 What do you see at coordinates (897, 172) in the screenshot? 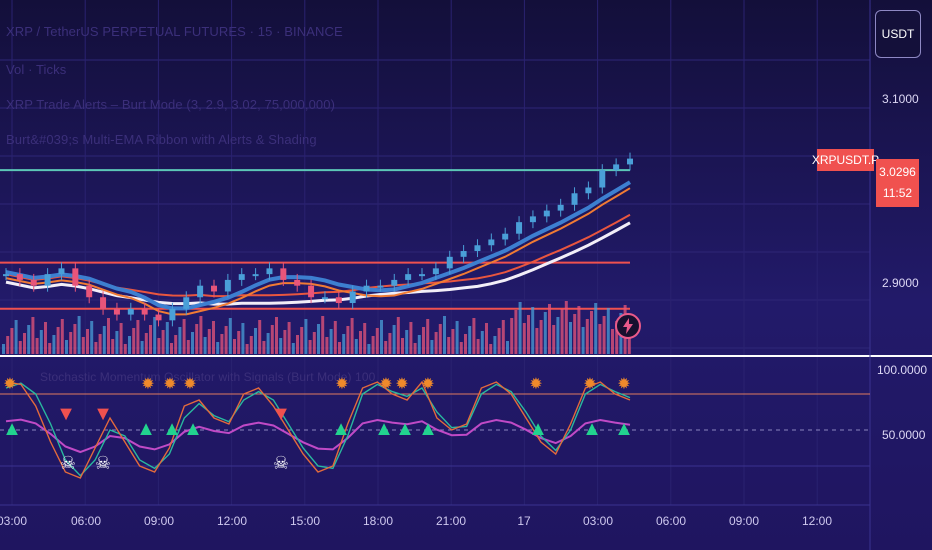
I see `last-price: 3.0296` at bounding box center [897, 172].